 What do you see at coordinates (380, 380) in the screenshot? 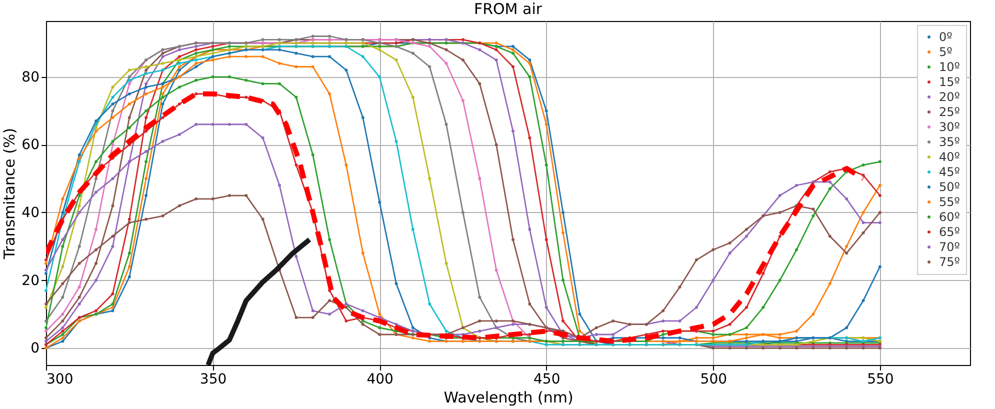
I see `x-tick-label: 400` at bounding box center [380, 380].